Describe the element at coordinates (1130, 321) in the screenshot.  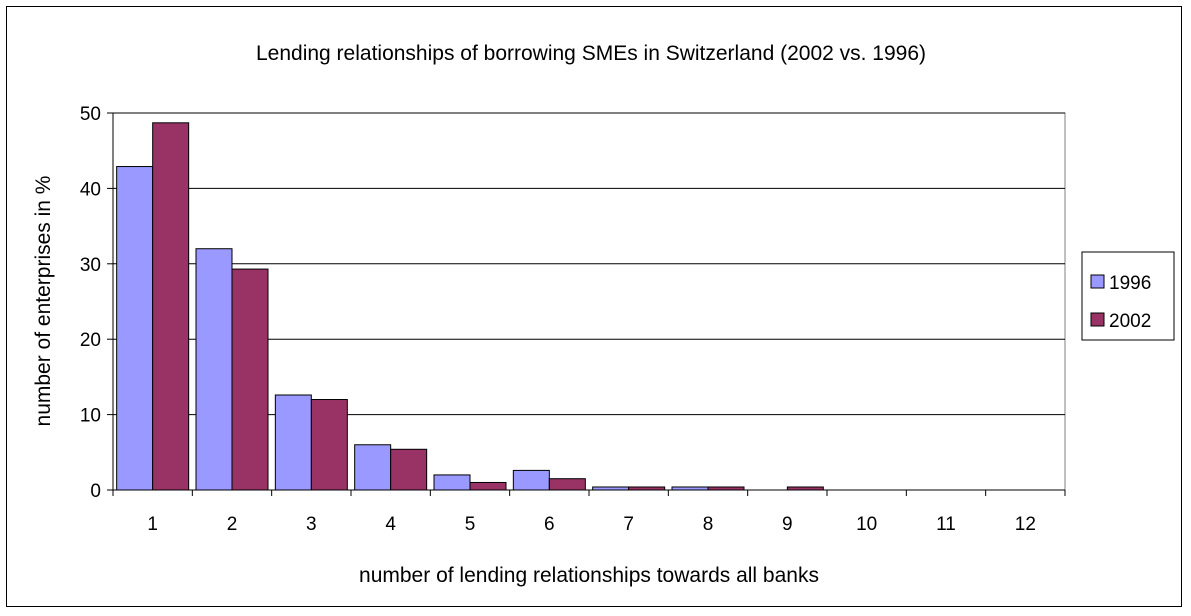
I see `legend-label-2002: 2002` at that location.